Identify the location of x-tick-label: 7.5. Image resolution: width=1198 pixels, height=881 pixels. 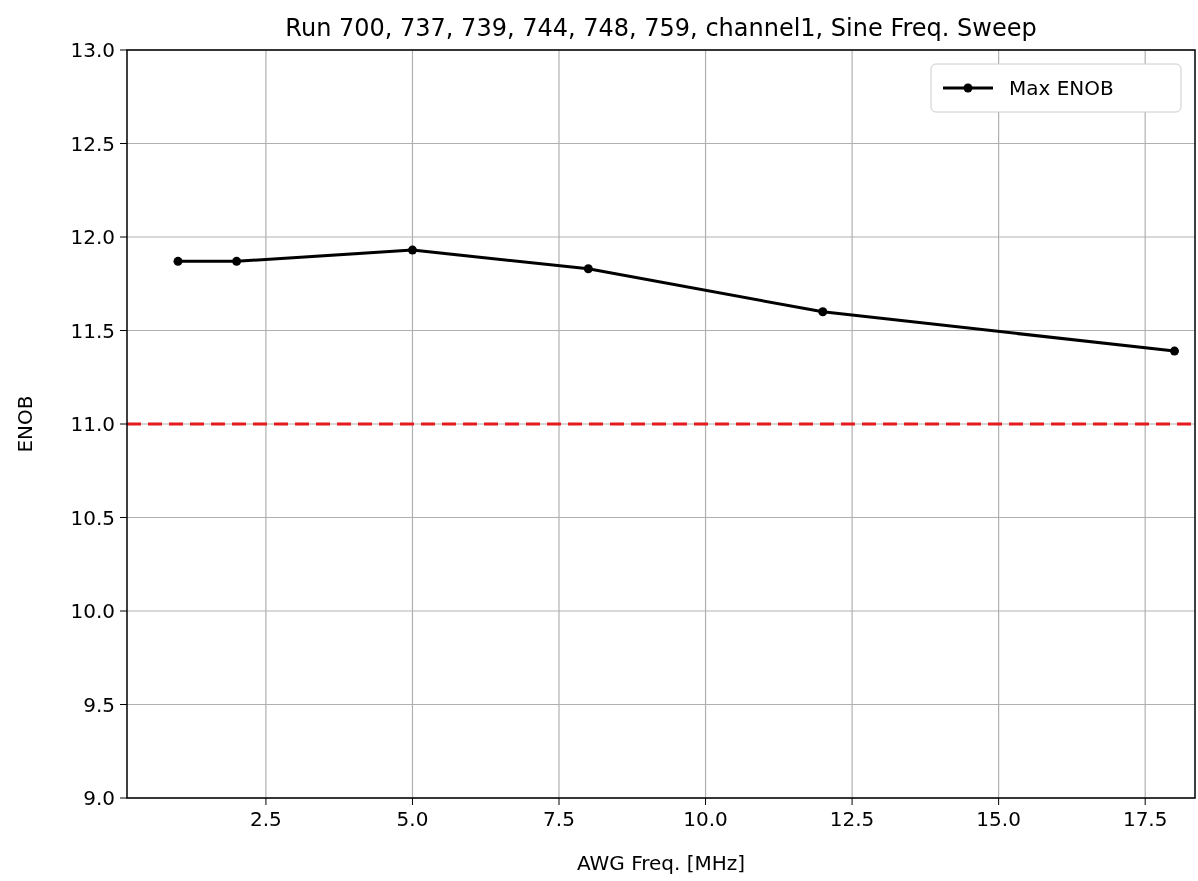
(559, 819).